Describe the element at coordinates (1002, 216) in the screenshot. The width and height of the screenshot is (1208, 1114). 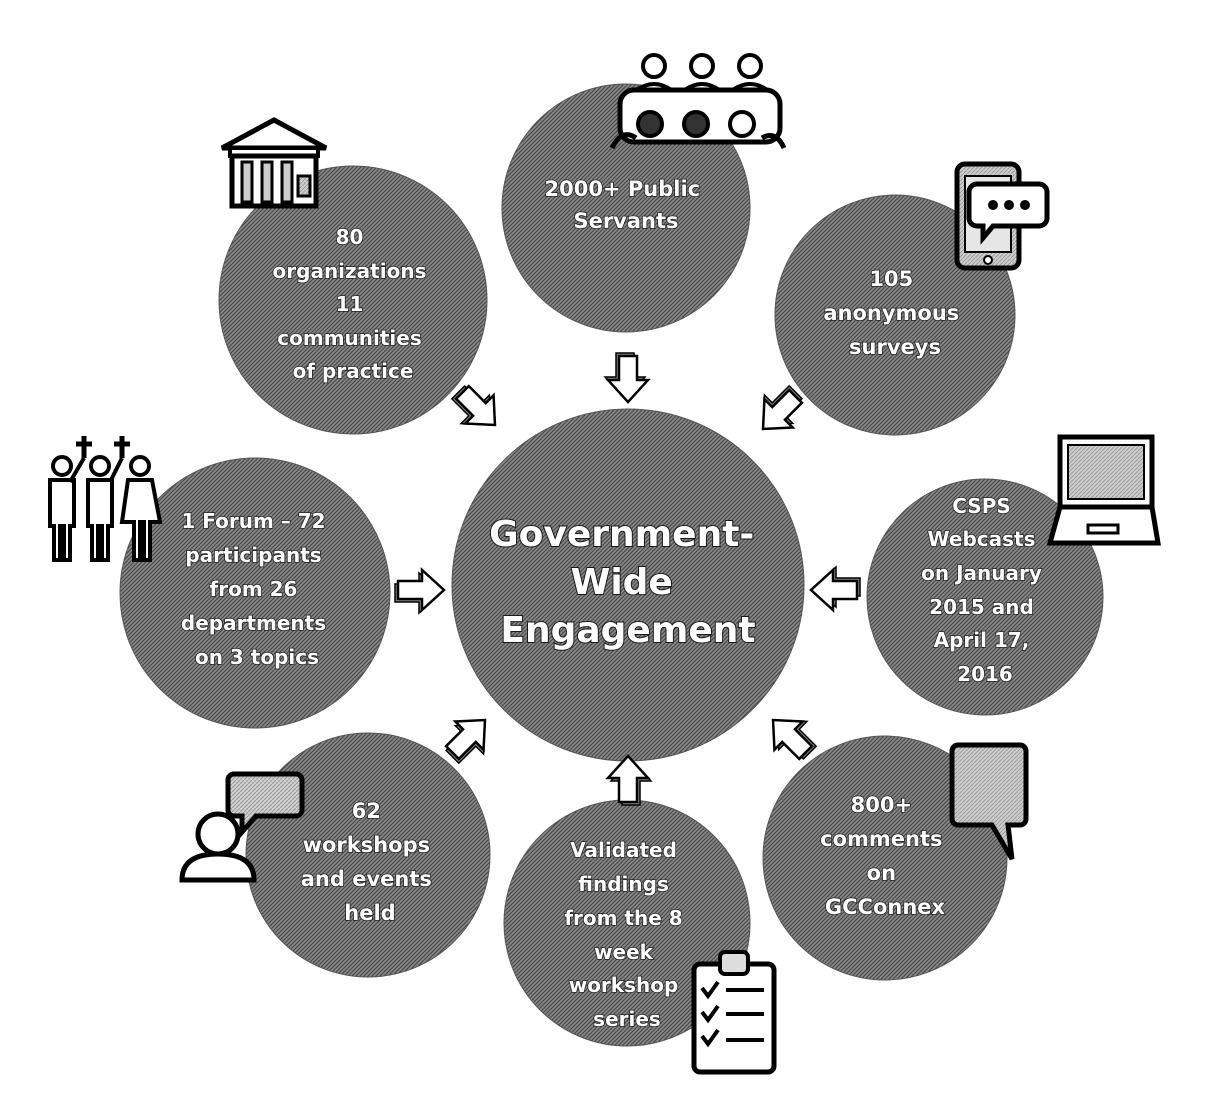
I see `phone-chat-icon` at that location.